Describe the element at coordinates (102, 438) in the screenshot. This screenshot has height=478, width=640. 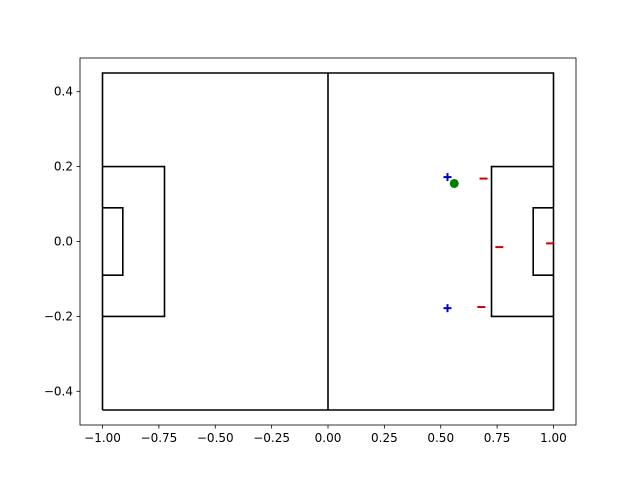
I see `x-tick-label: −1.00` at that location.